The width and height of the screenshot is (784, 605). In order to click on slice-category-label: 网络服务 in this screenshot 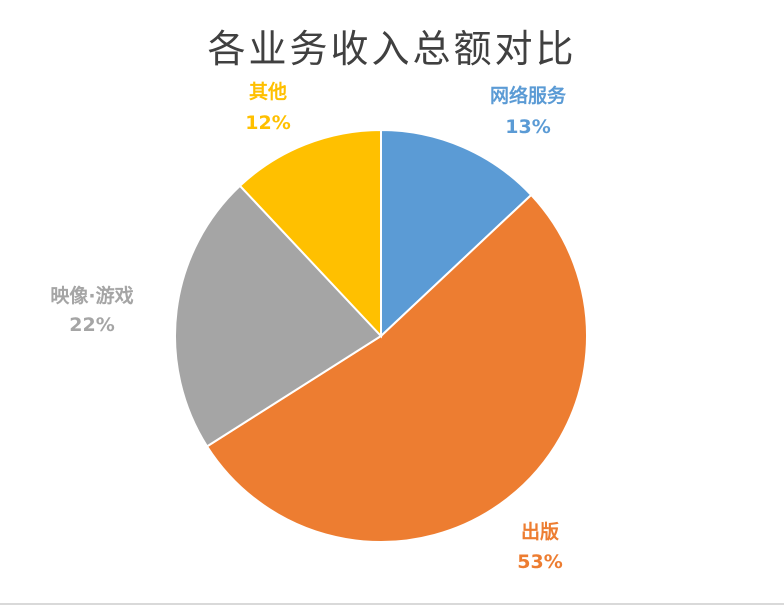, I will do `click(528, 95)`.